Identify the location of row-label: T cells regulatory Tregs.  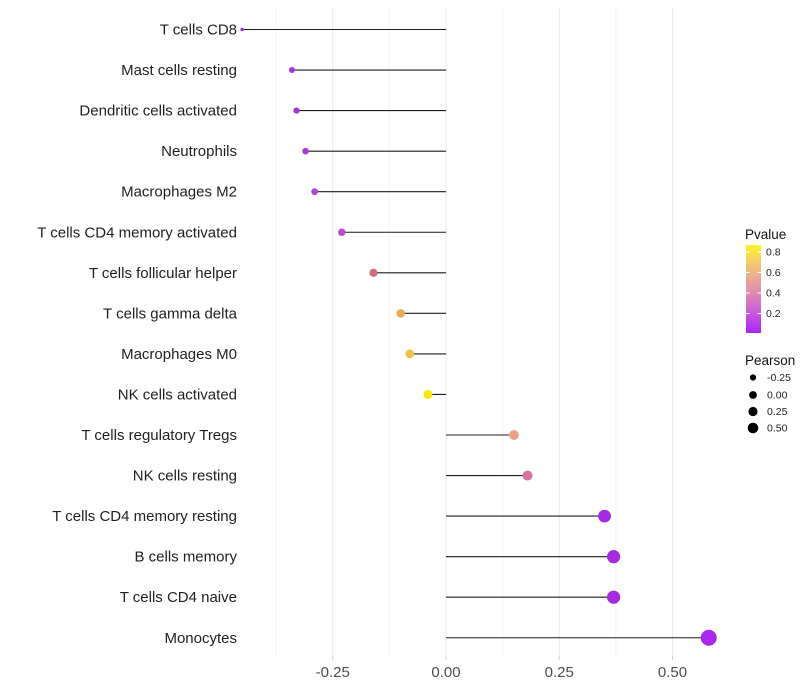
(159, 435).